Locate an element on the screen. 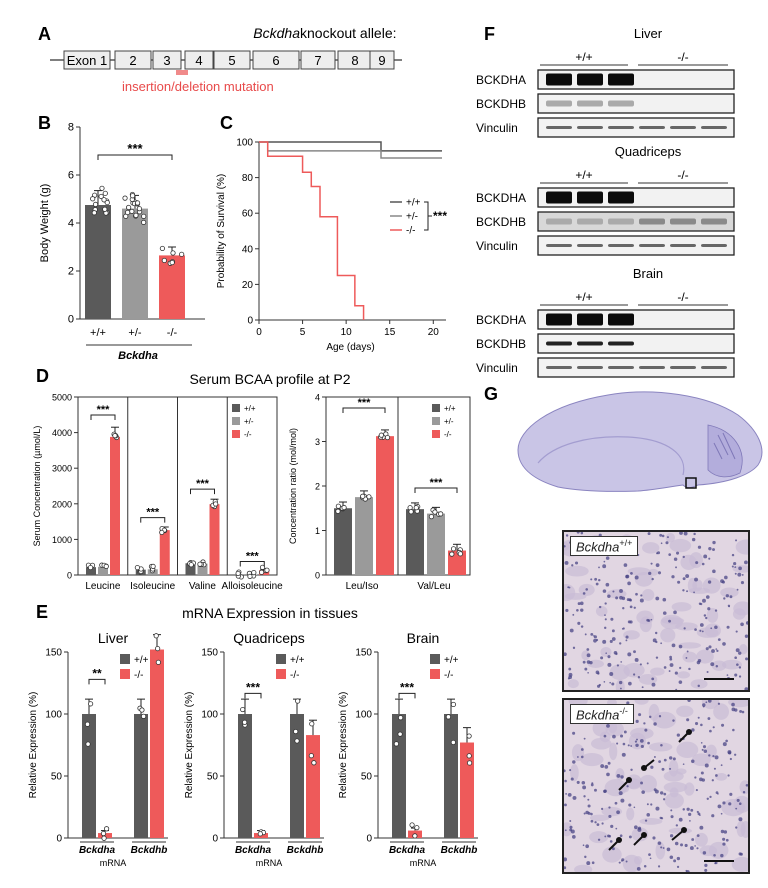 The height and width of the screenshot is (888, 768). y-tick-label: 1 is located at coordinates (317, 531).